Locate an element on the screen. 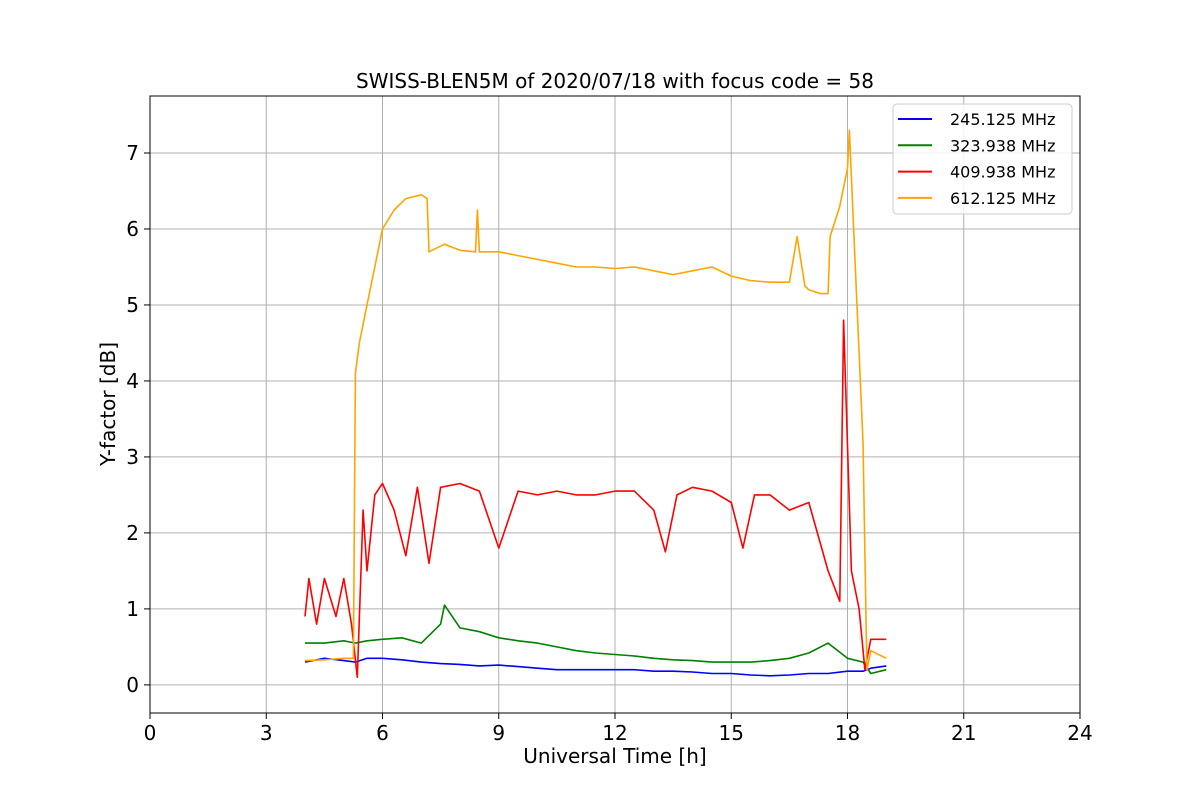  y-tick-label: 7 is located at coordinates (132, 153).